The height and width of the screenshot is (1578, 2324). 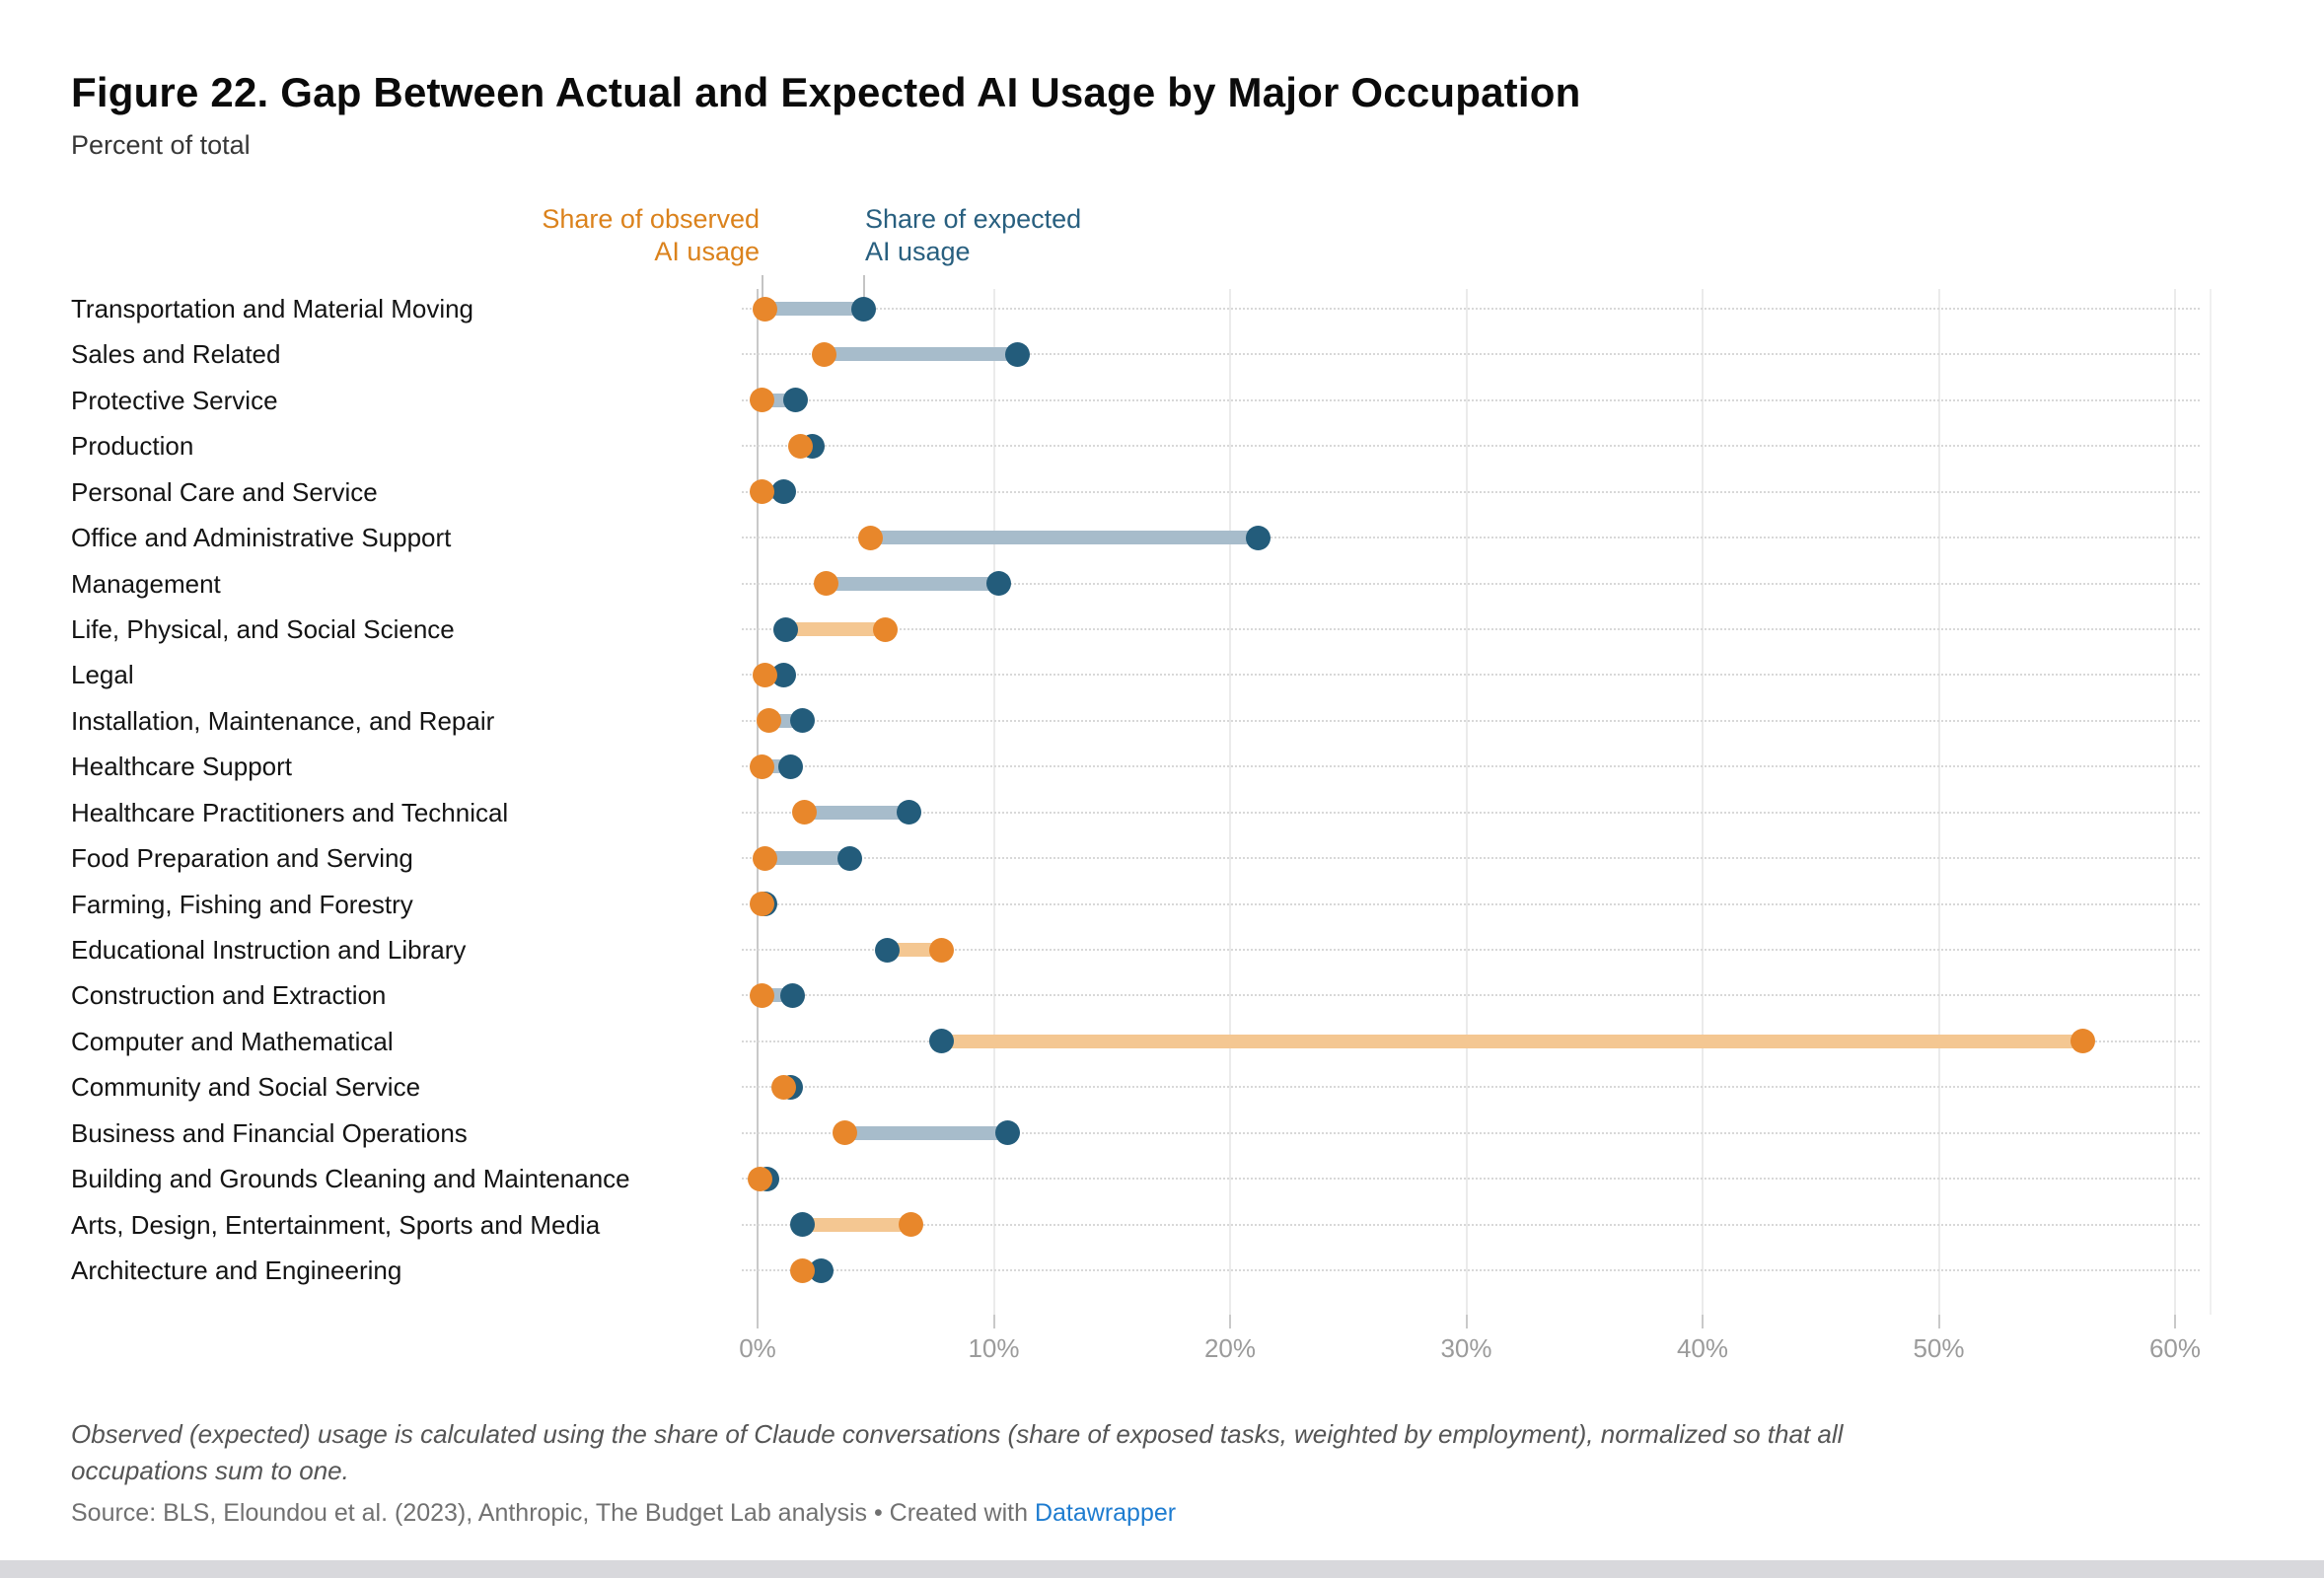 What do you see at coordinates (232, 1041) in the screenshot?
I see `row-label: Computer and Mathematical` at bounding box center [232, 1041].